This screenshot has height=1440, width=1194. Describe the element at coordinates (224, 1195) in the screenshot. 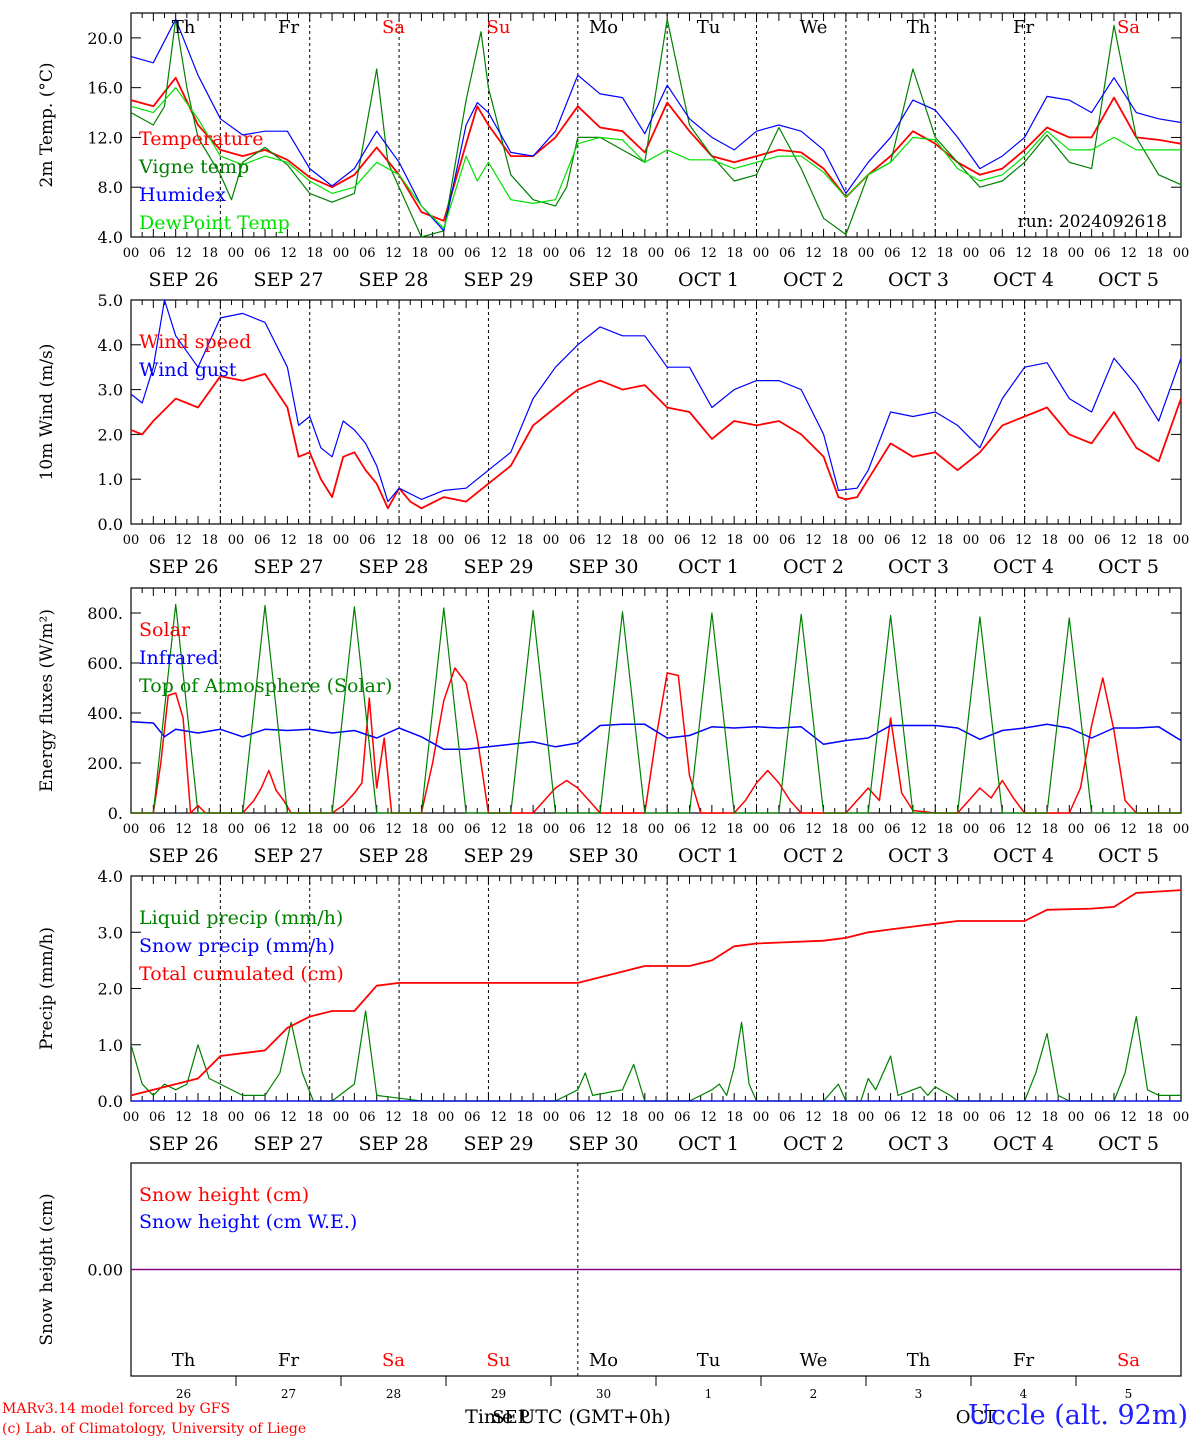

I see `legend-entry: Snow height (cm)` at that location.